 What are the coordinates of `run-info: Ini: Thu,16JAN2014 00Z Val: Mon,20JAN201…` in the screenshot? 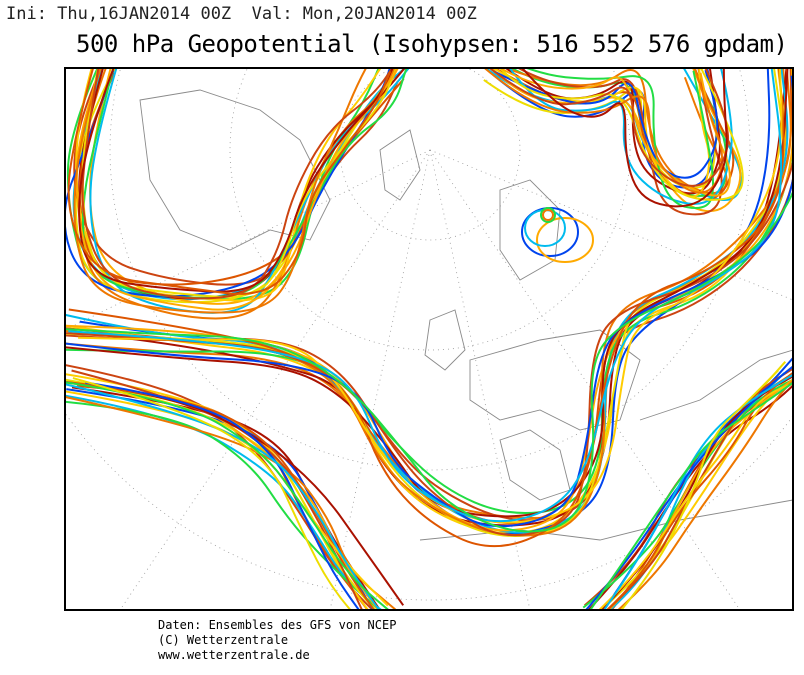 It's located at (241, 14).